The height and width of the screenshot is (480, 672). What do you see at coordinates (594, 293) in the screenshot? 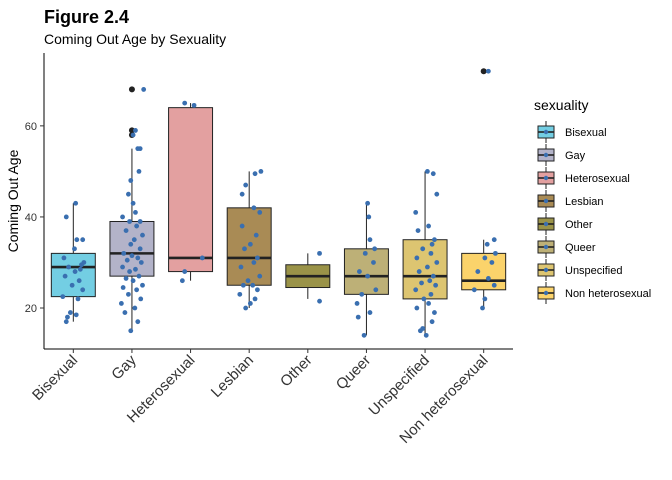
I see `legend-item-non-heterosexual: Non heterosexual` at bounding box center [594, 293].